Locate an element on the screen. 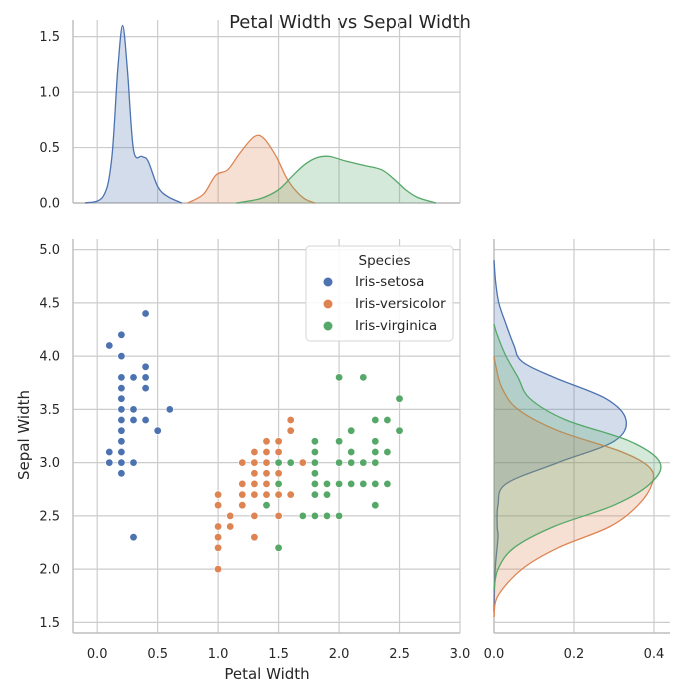 The image size is (700, 700). y-tick-label: 5.0 is located at coordinates (49, 250).